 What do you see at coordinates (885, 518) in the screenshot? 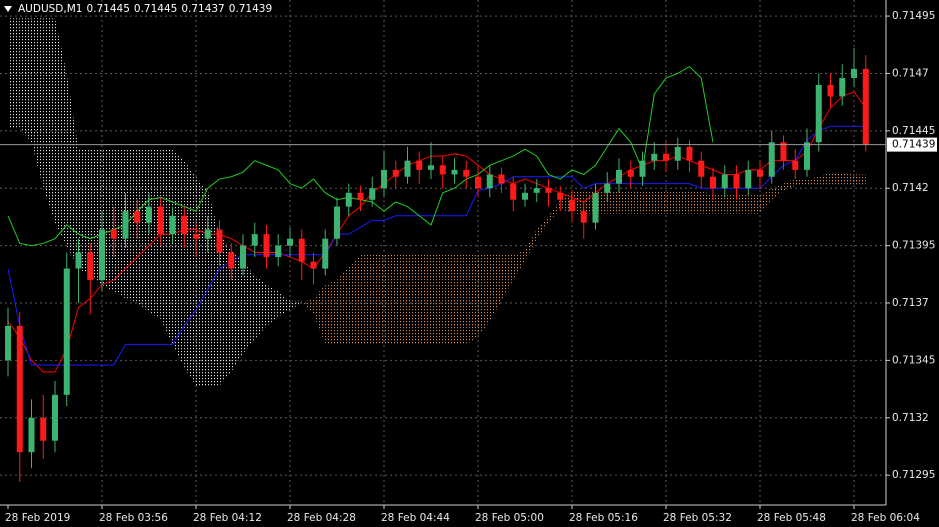
I see `x-tick-label: 28 Feb 06:04` at bounding box center [885, 518].